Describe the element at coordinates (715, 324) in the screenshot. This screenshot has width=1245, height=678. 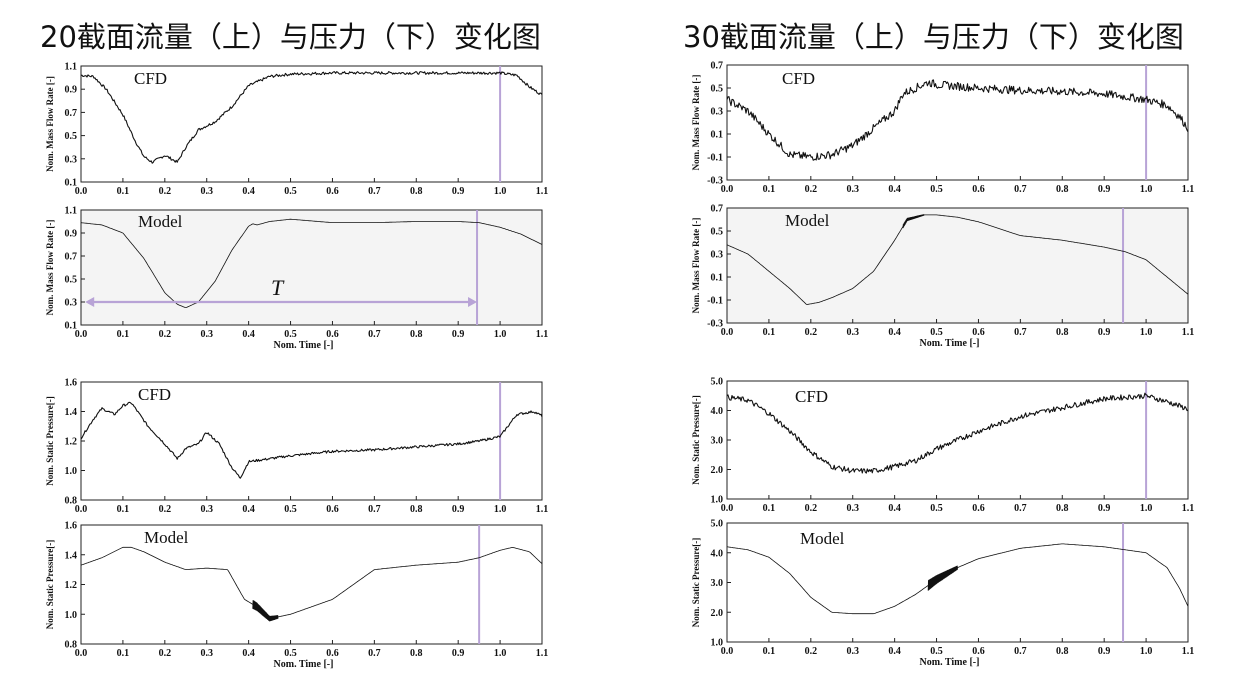
I see `y-tick-label: -0.3` at that location.